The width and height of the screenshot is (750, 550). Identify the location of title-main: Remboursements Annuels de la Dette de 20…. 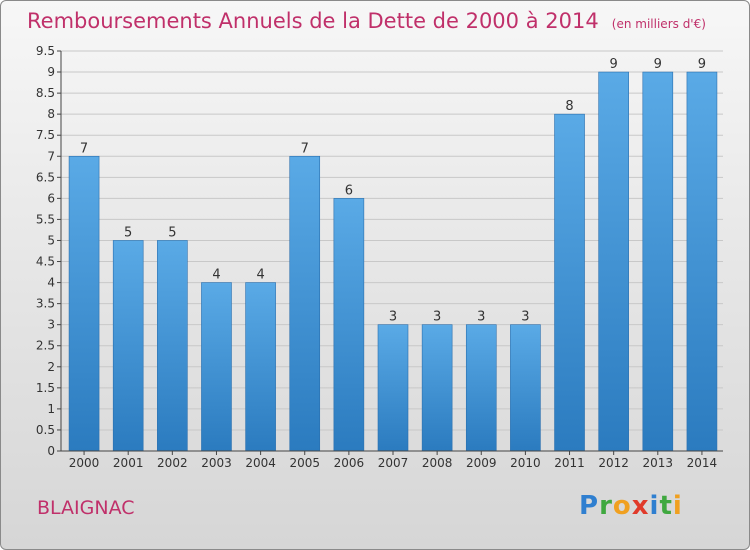
(313, 21).